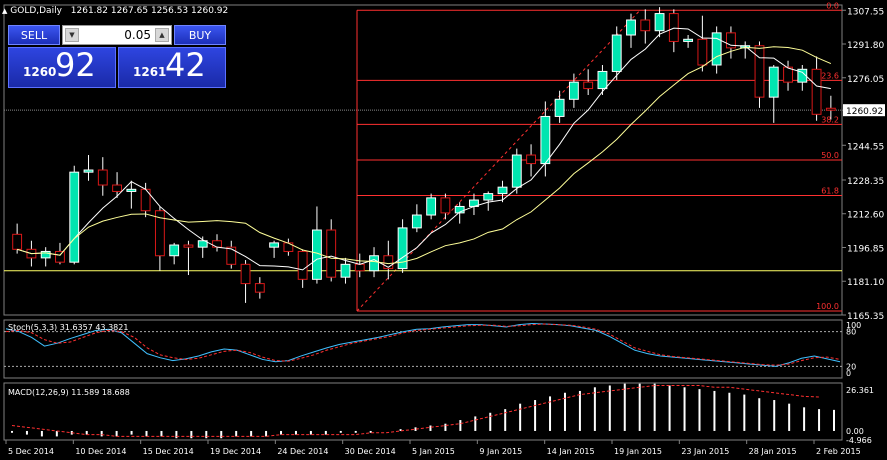 The width and height of the screenshot is (887, 460). What do you see at coordinates (853, 325) in the screenshot?
I see `stoch-scale-label: 100` at bounding box center [853, 325].